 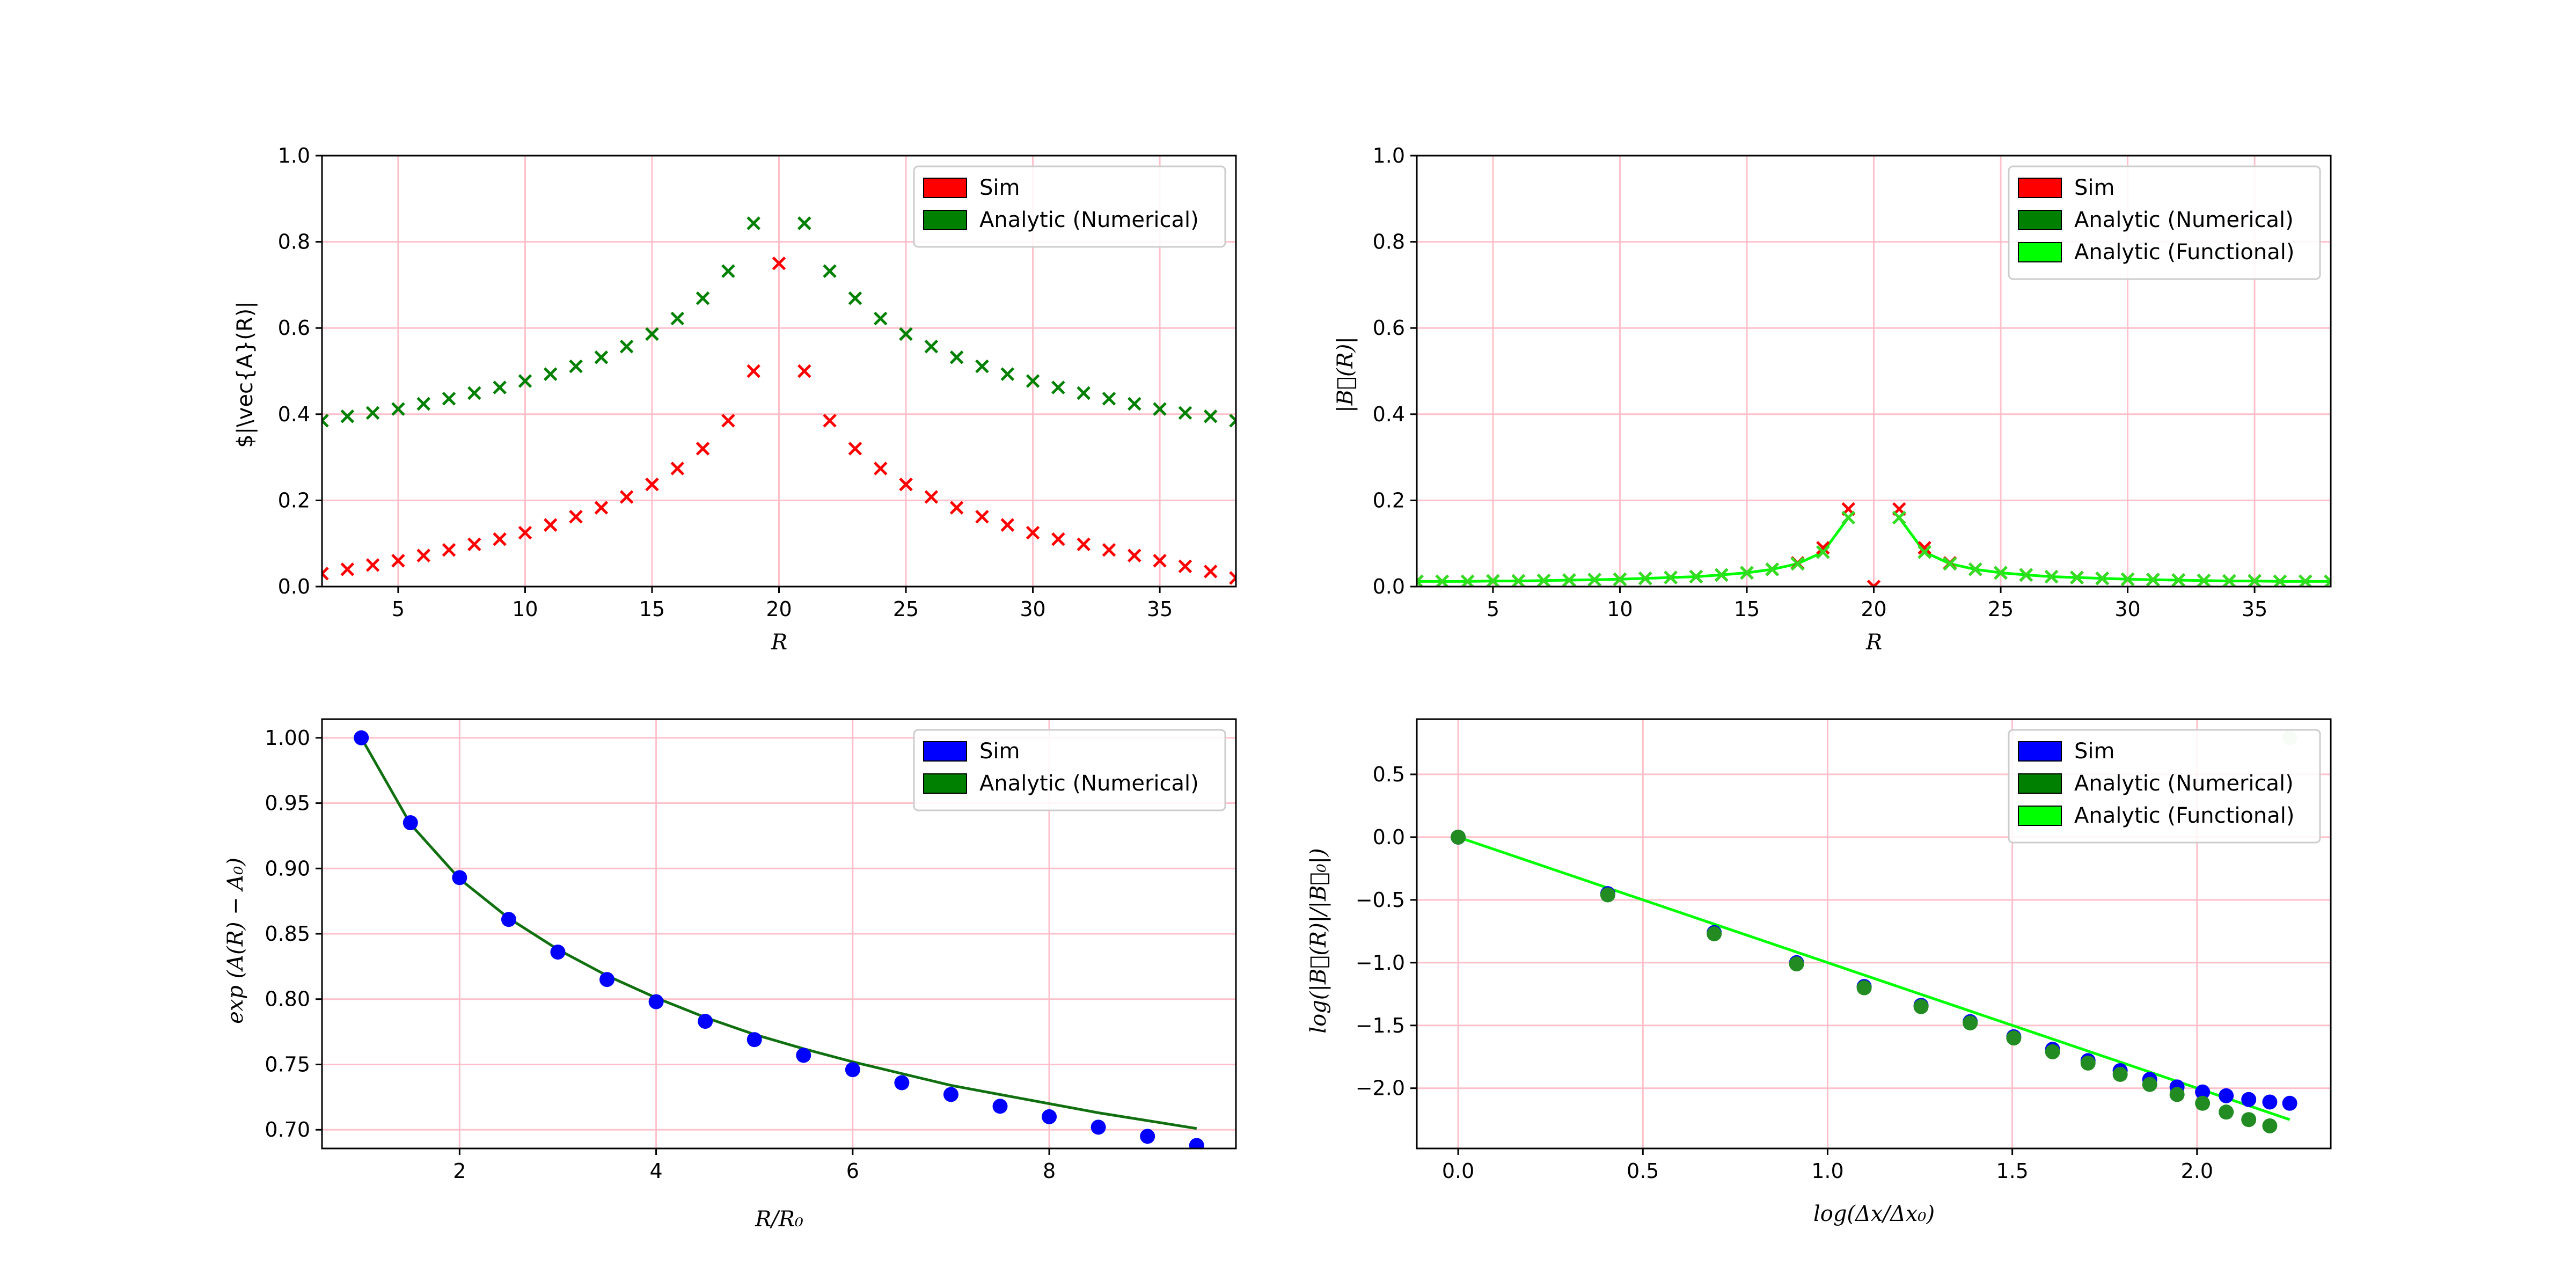 I want to click on y-tick-label: 0.6, so click(x=294, y=328).